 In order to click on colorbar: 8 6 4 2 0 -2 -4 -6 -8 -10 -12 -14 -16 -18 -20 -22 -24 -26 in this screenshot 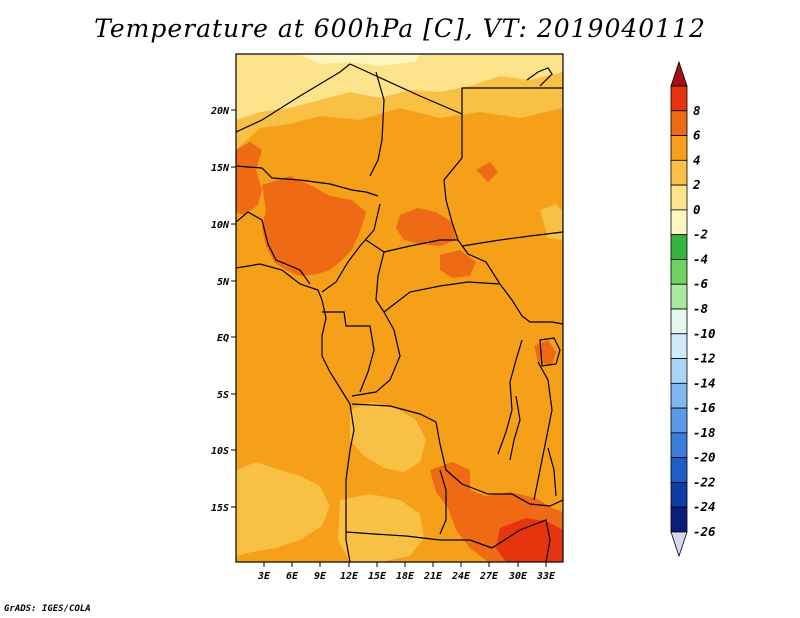, I will do `click(693, 309)`.